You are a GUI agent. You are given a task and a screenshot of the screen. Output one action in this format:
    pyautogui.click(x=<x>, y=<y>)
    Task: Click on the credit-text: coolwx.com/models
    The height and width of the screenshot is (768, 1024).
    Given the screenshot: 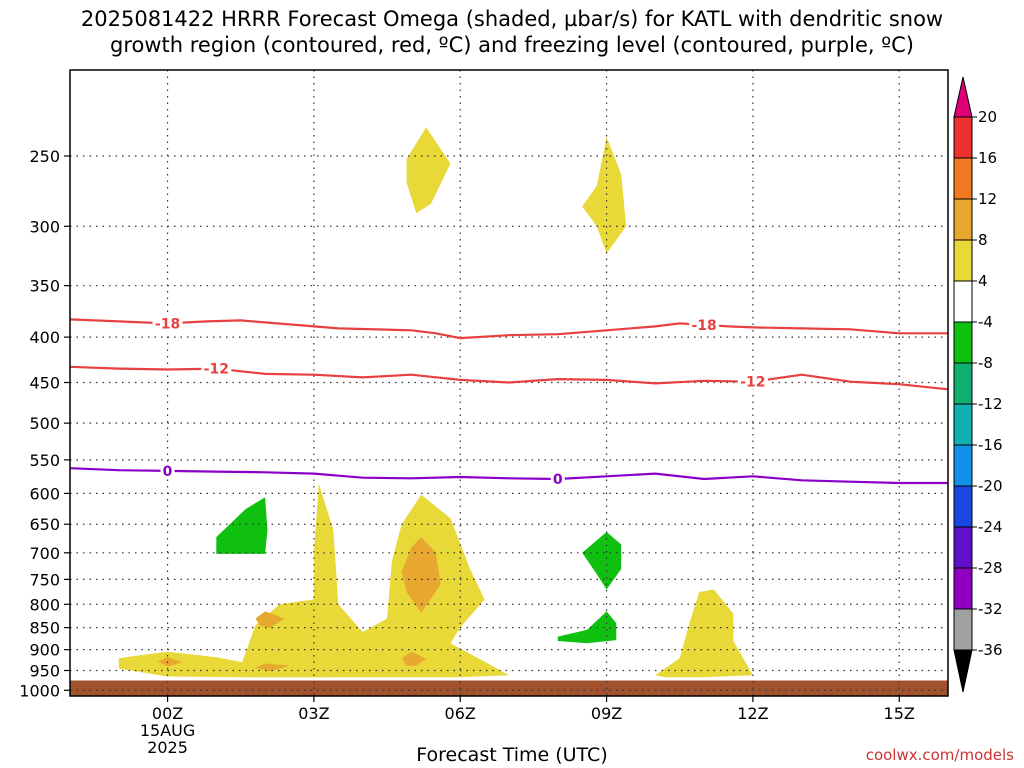 What is the action you would take?
    pyautogui.click(x=939, y=755)
    